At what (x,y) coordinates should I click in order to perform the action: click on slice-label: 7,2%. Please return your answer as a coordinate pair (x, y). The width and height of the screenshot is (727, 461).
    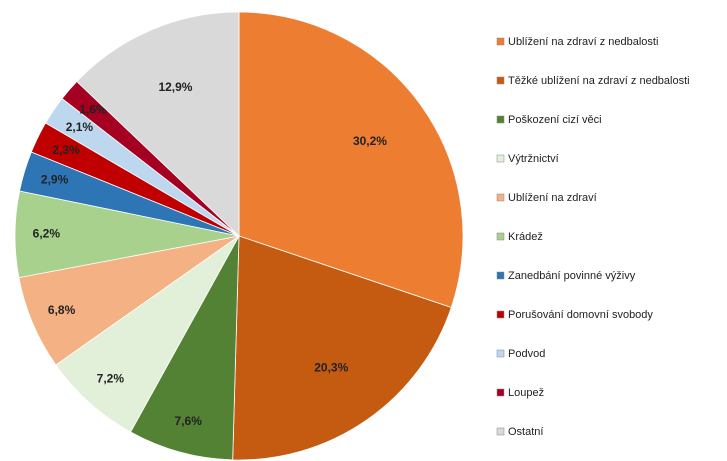
    Looking at the image, I should click on (111, 379).